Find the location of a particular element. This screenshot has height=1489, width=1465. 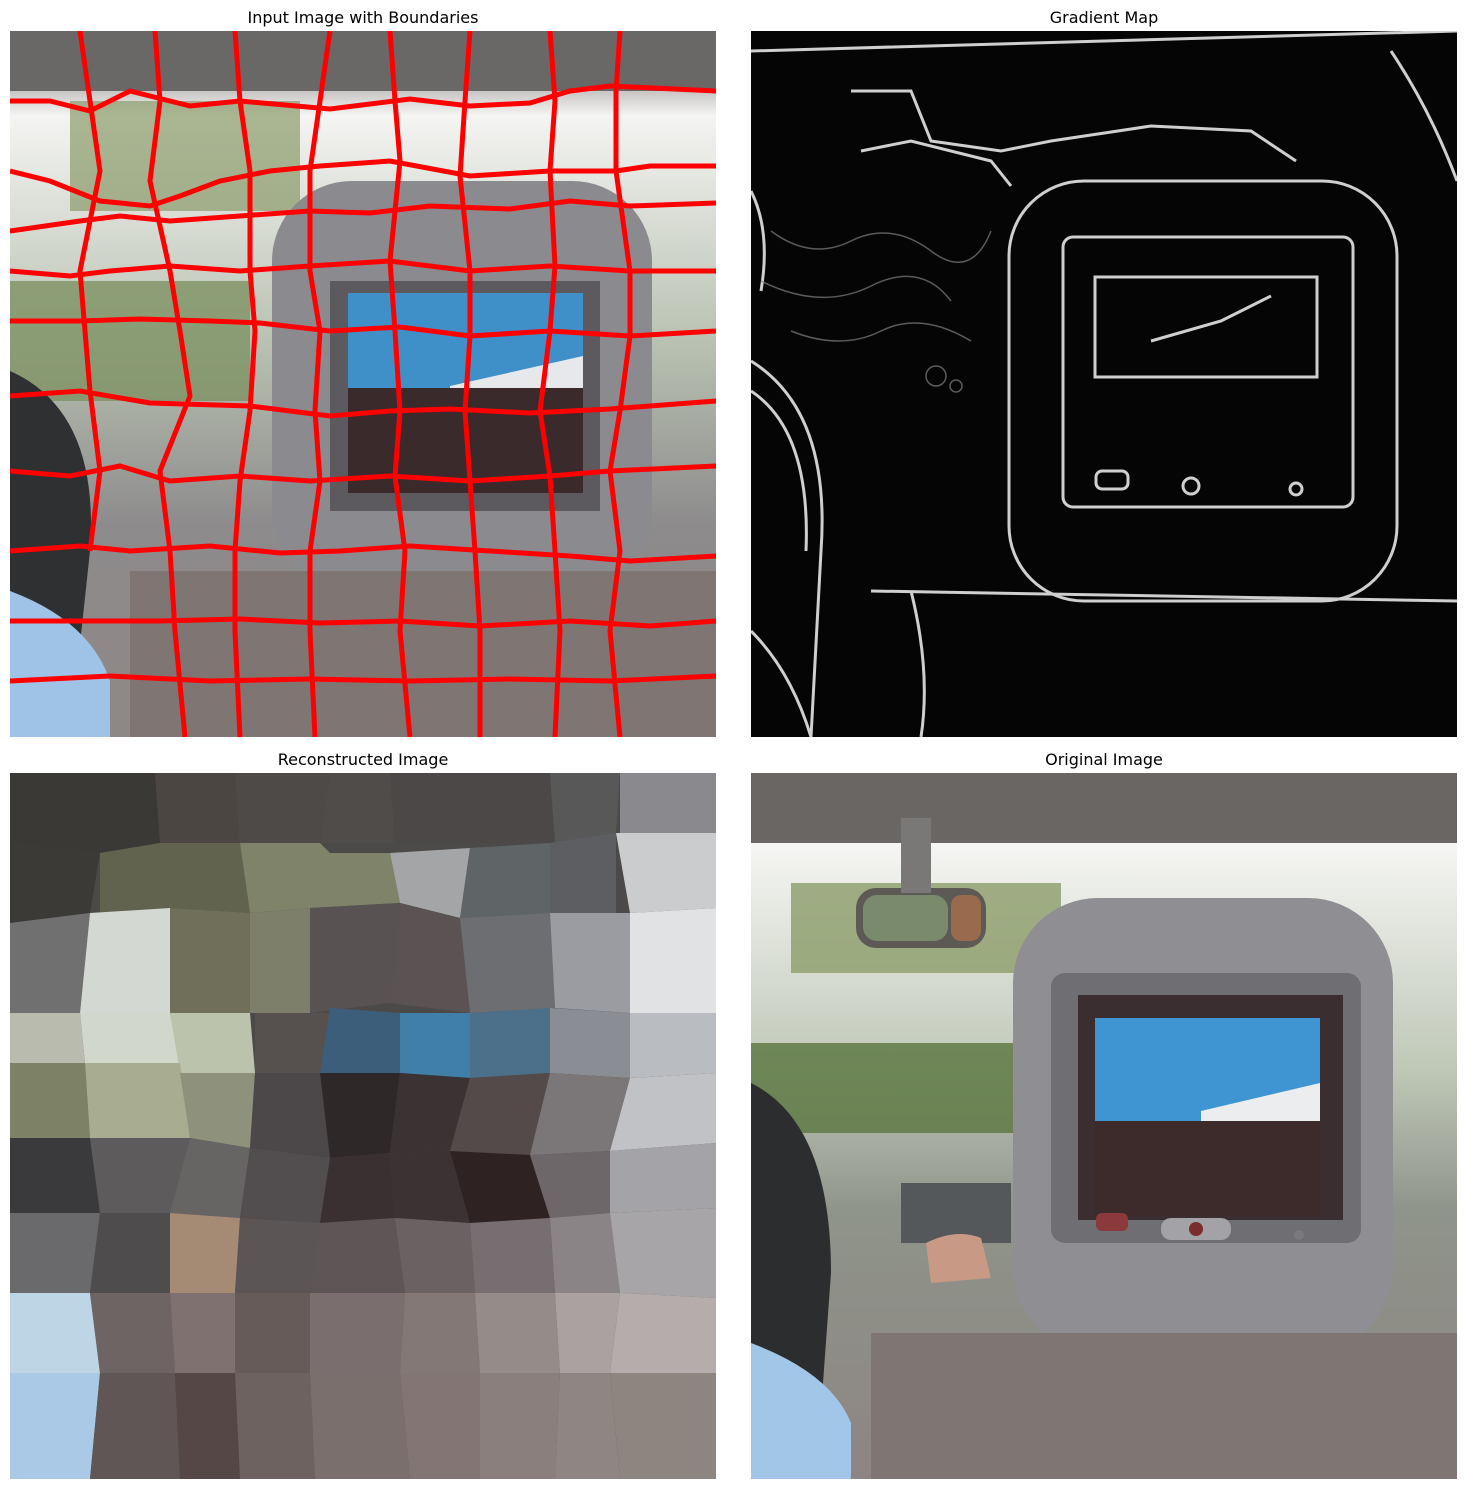

title-reconstructed: Reconstructed Image is located at coordinates (363, 759).